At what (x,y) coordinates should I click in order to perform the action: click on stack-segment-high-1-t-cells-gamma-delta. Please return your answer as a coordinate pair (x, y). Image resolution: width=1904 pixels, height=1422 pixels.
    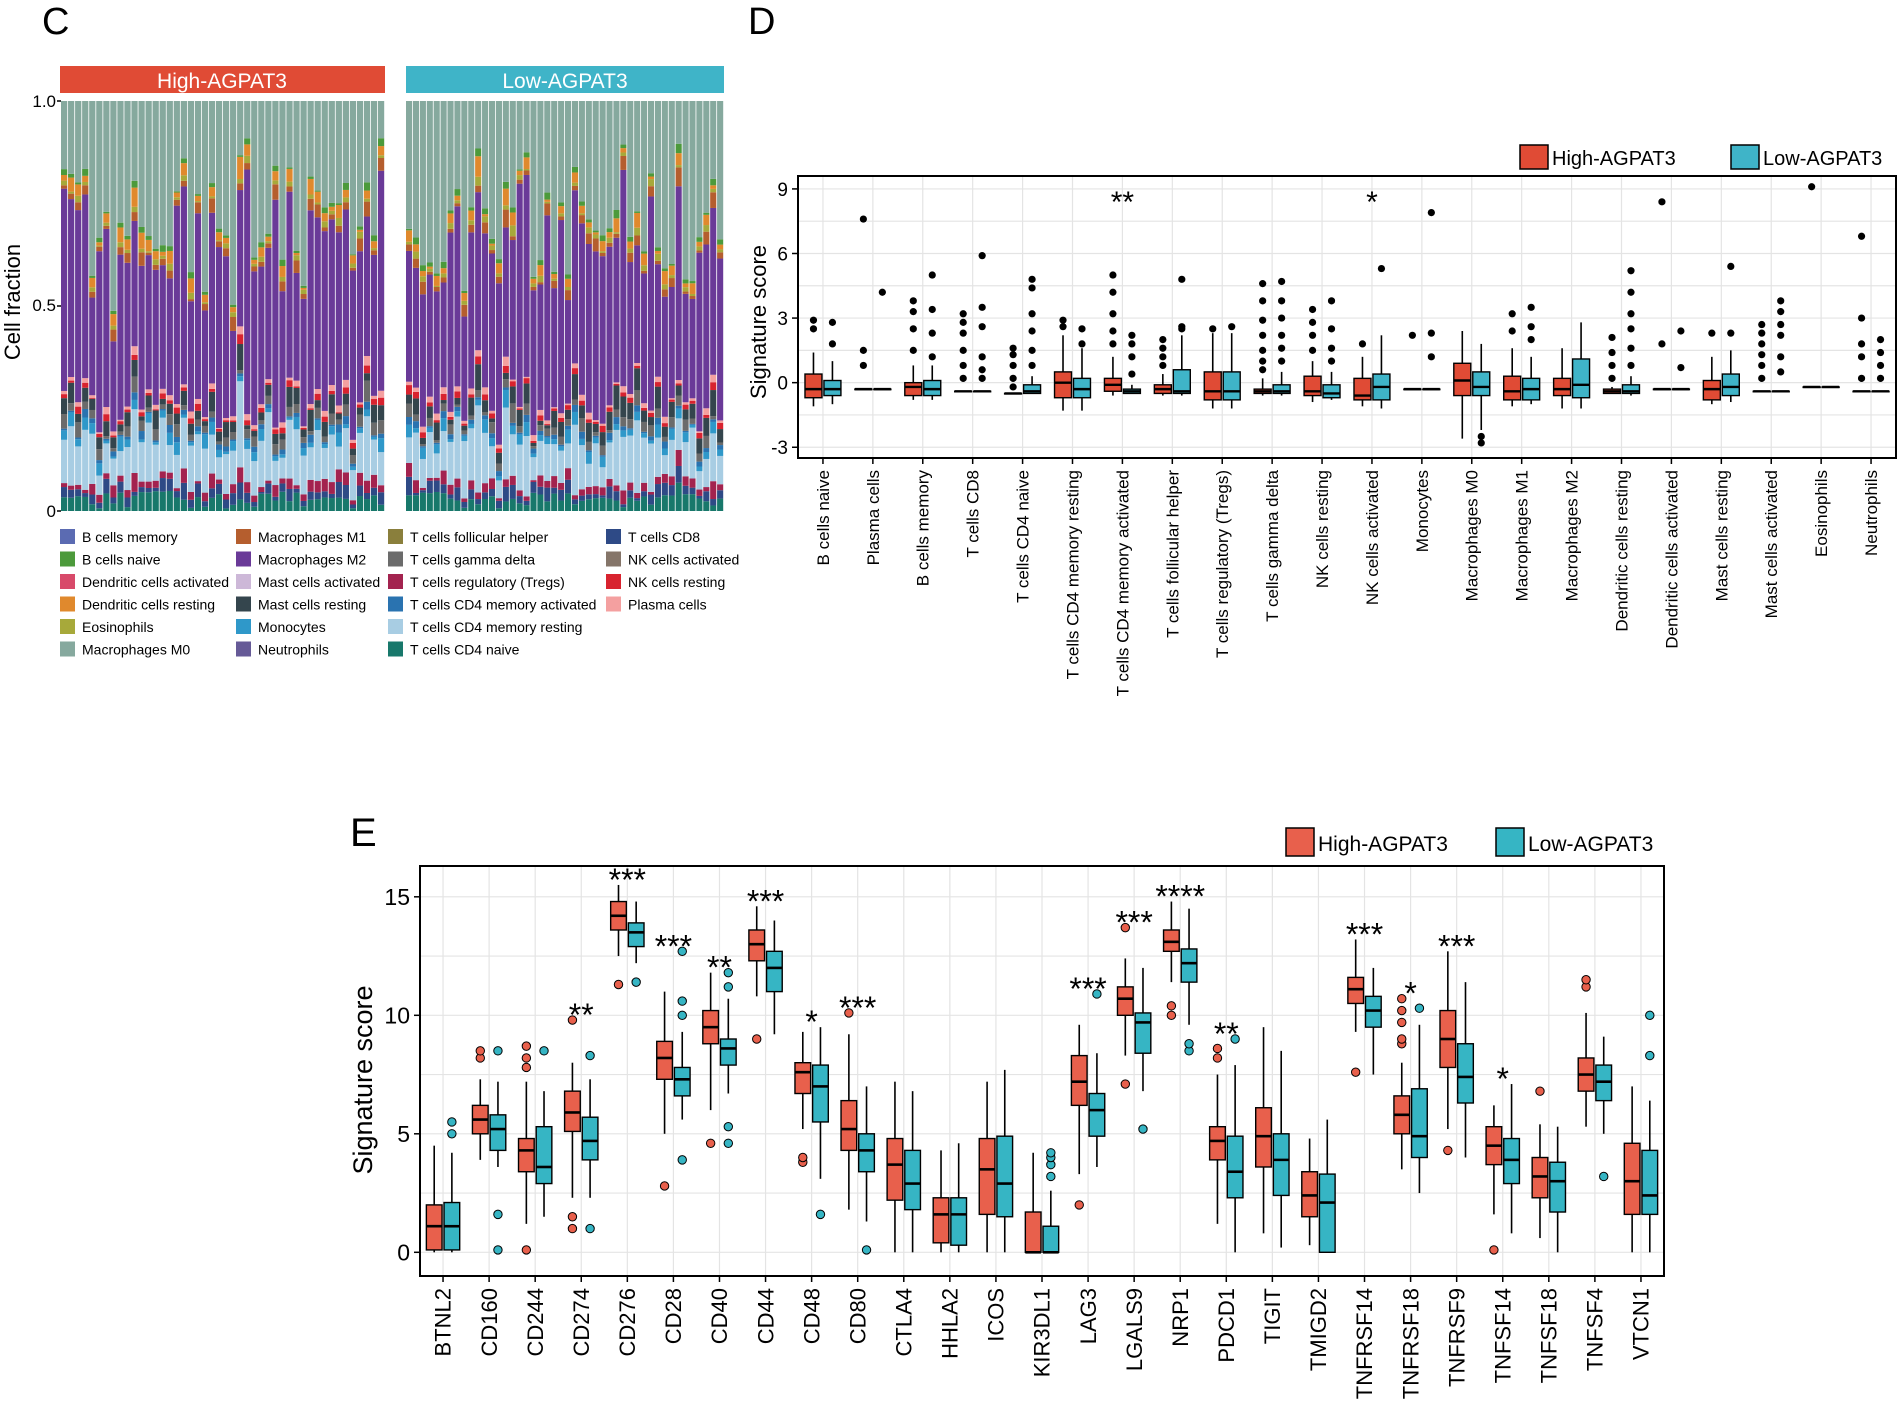
    Looking at the image, I should click on (64, 421).